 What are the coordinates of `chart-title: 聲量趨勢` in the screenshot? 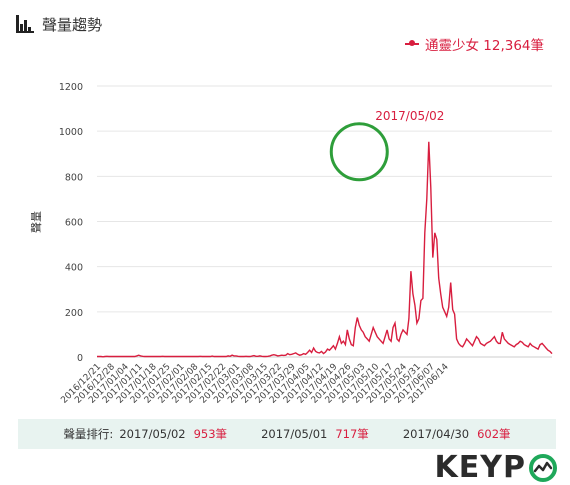 It's located at (72, 24).